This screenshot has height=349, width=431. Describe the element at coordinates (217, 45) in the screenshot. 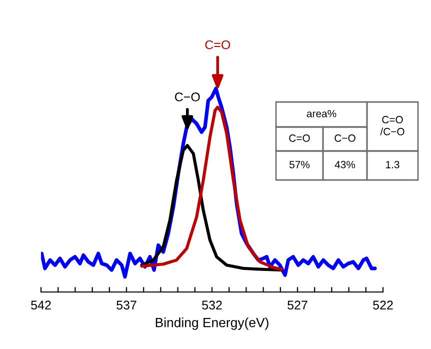

I see `text: C=O` at that location.